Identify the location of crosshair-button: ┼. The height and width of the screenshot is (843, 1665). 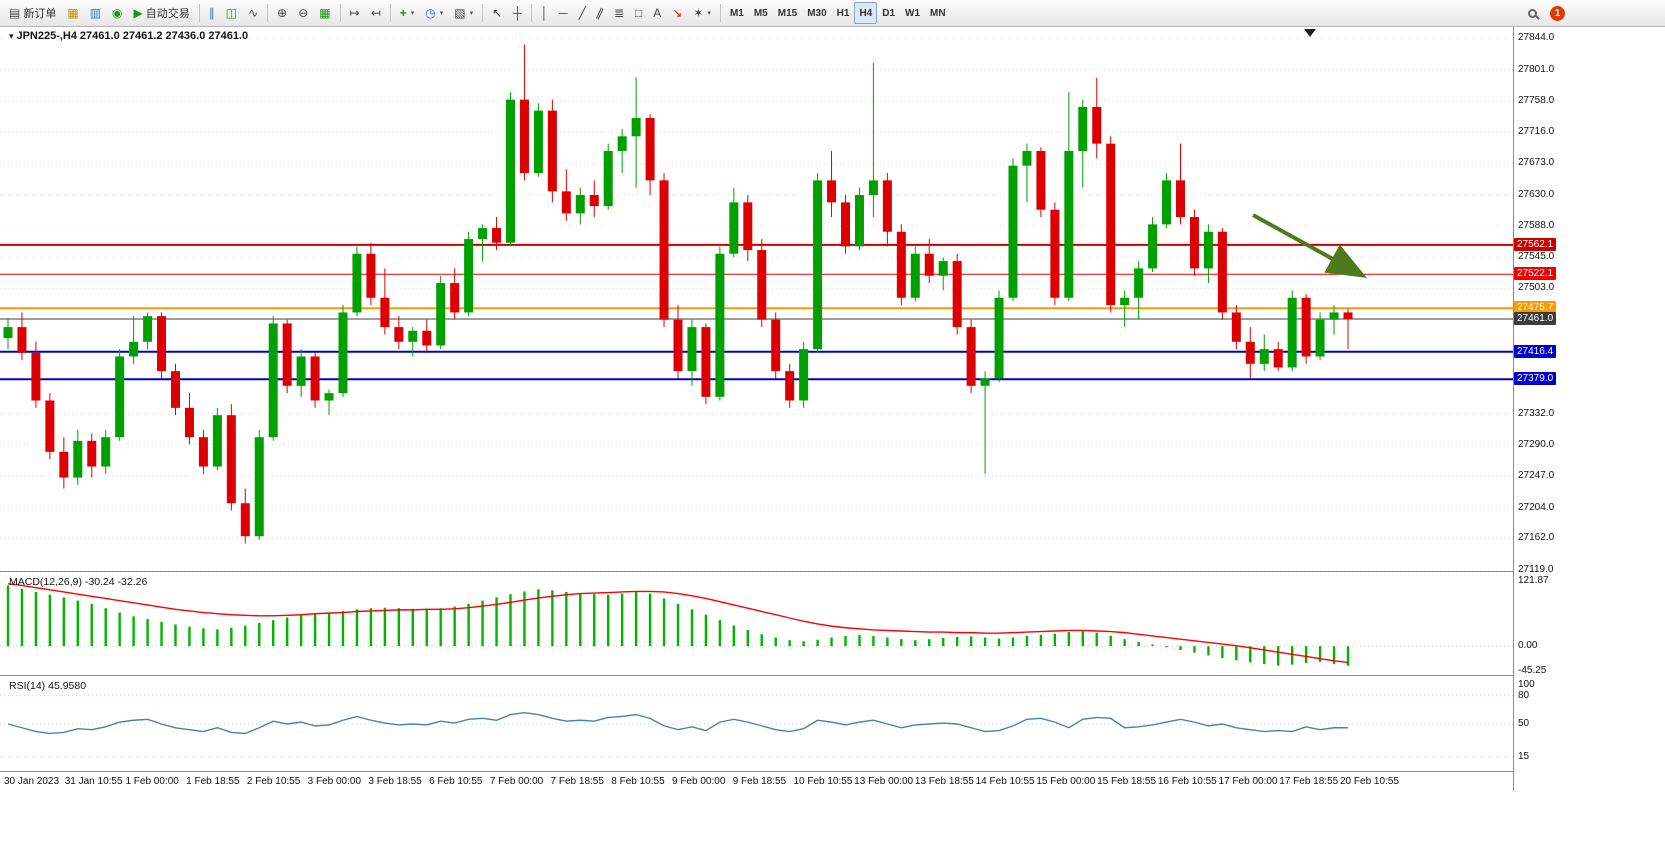
(517, 13).